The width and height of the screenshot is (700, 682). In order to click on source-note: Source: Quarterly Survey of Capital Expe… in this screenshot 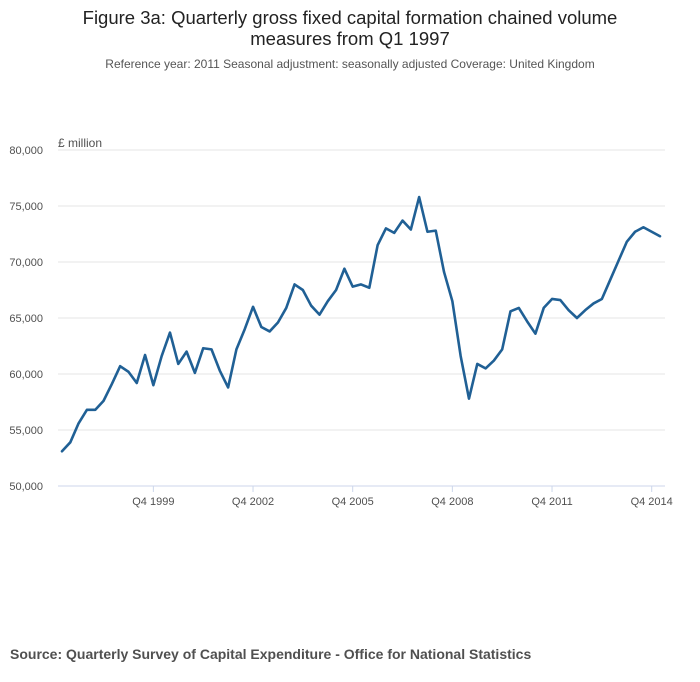, I will do `click(271, 654)`.